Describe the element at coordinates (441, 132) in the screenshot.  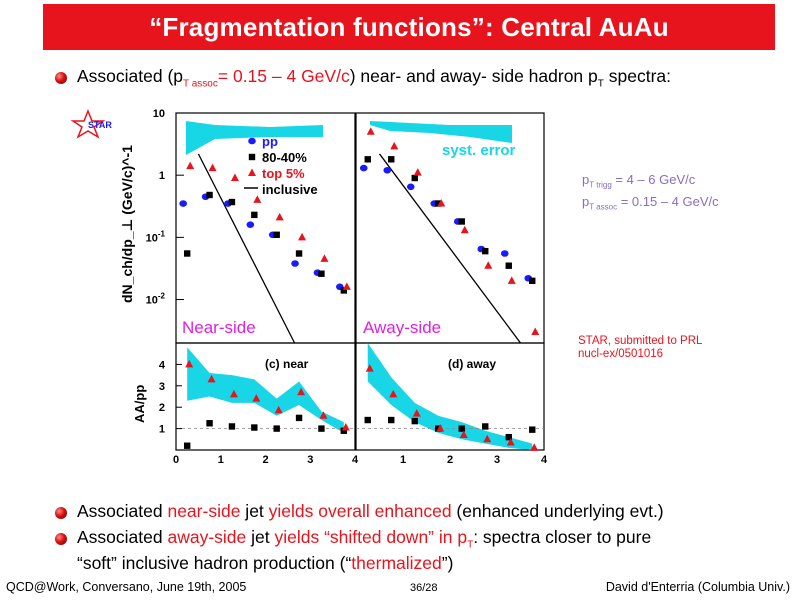
I see `syst-band-away-top` at that location.